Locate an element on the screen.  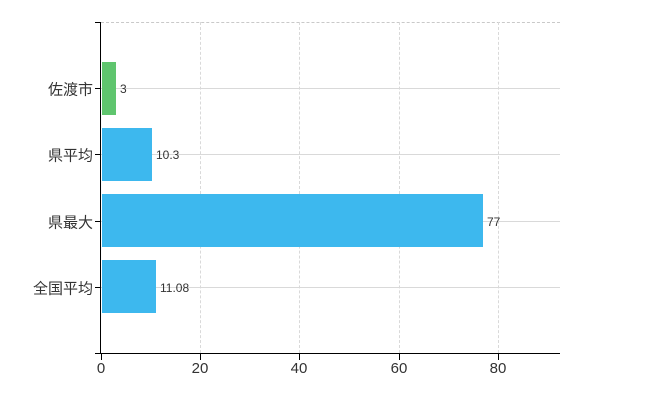
category-label: 県平均 is located at coordinates (70, 156).